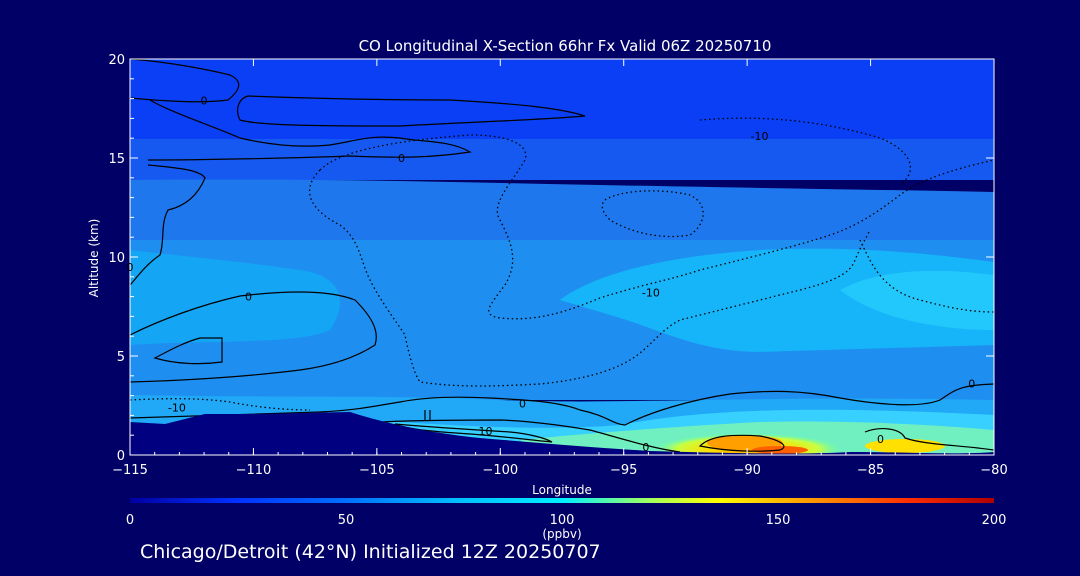  I want to click on colorbar-tick-label: 100, so click(562, 520).